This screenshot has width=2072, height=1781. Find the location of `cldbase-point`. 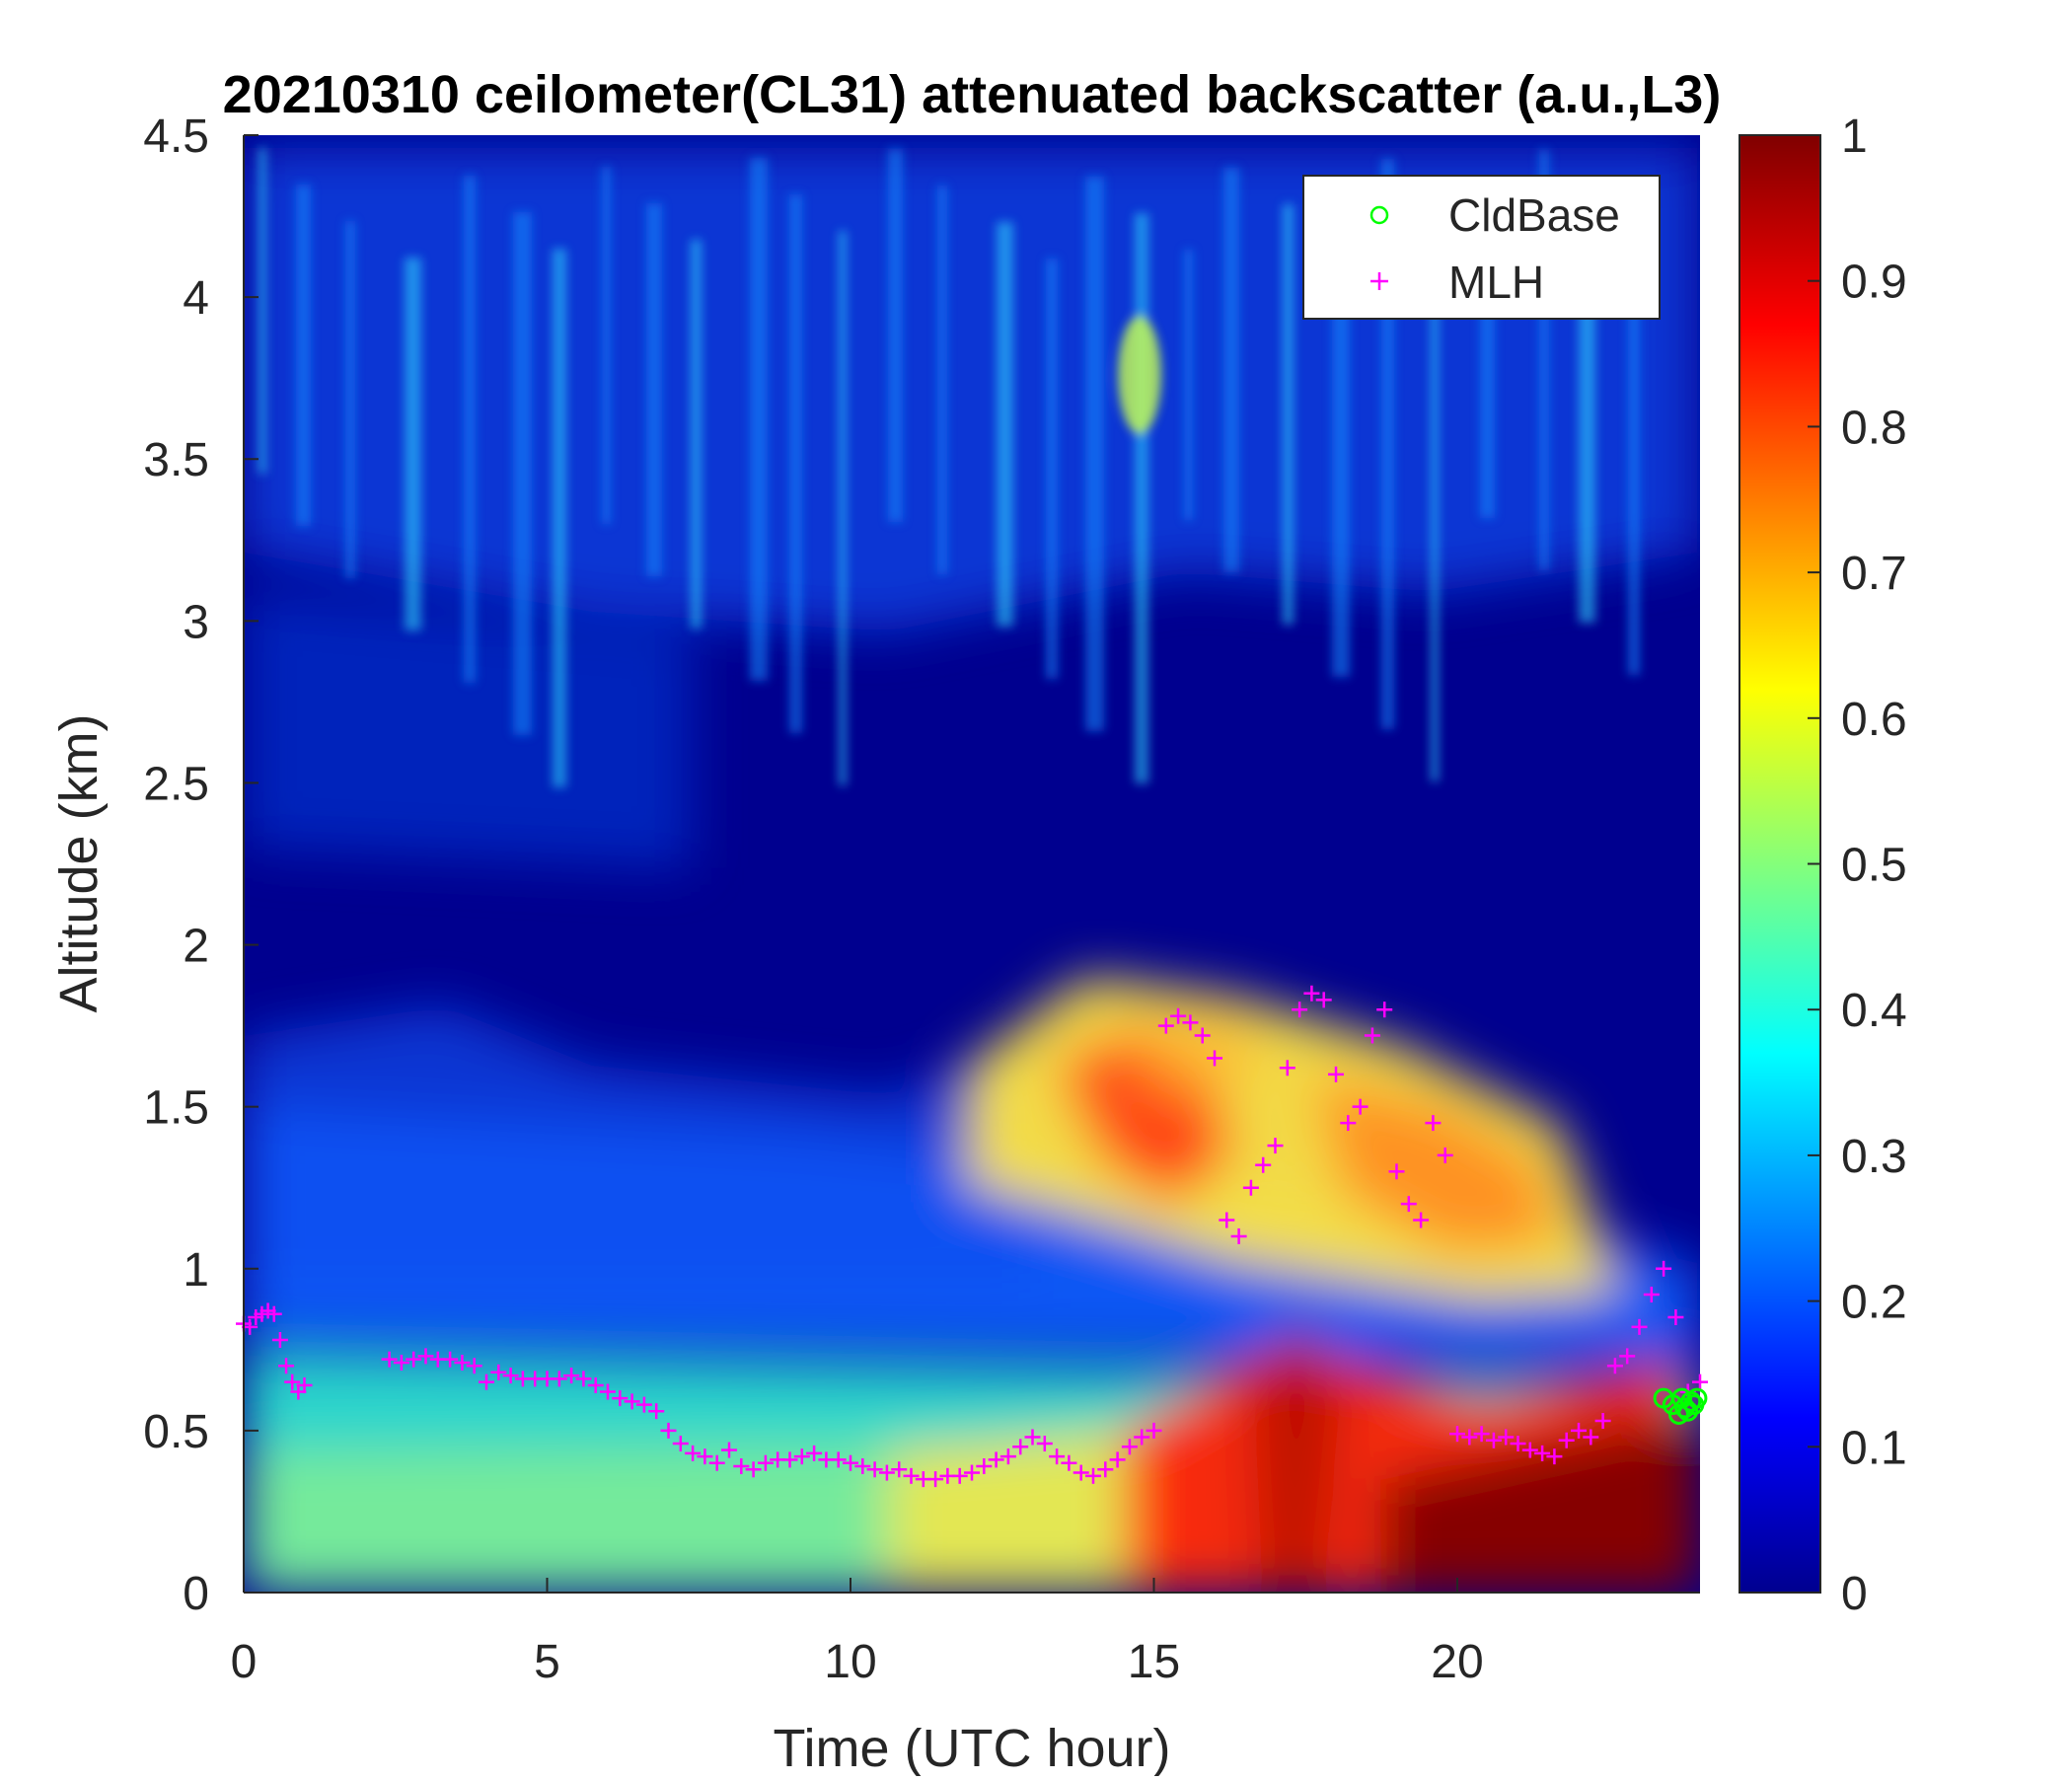

cldbase-point is located at coordinates (1697, 1398).